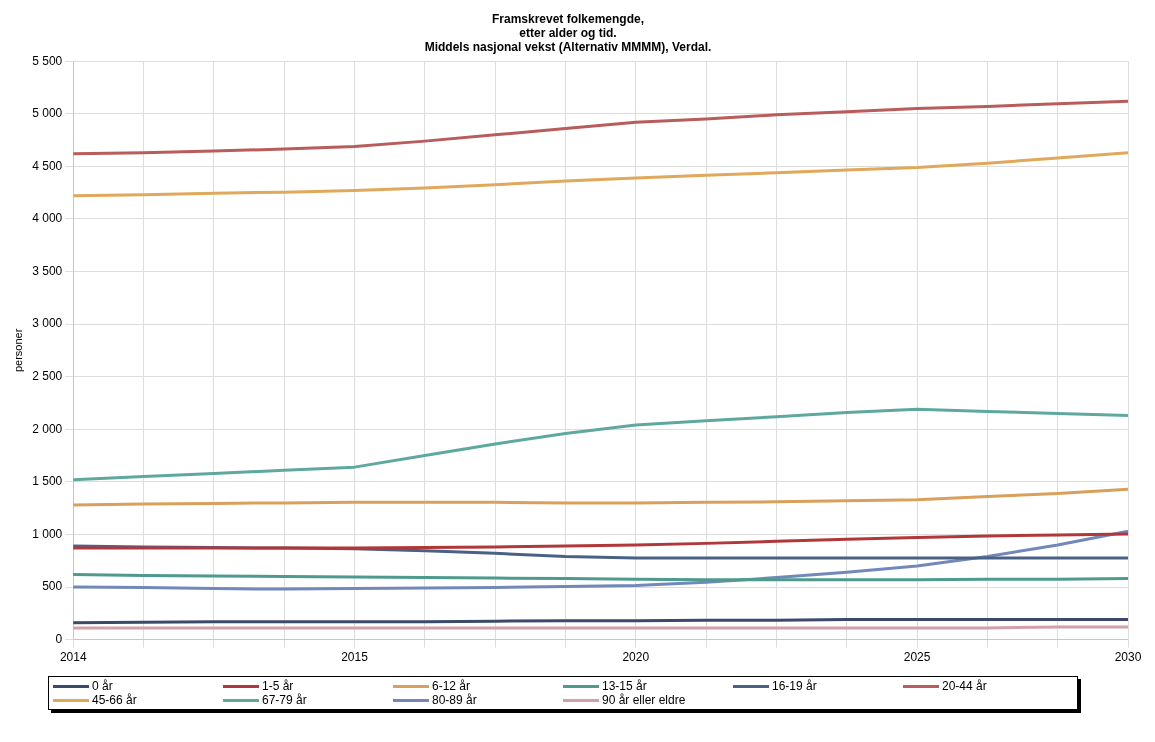 This screenshot has height=742, width=1155. What do you see at coordinates (114, 700) in the screenshot?
I see `legend-label: 45-66 år` at bounding box center [114, 700].